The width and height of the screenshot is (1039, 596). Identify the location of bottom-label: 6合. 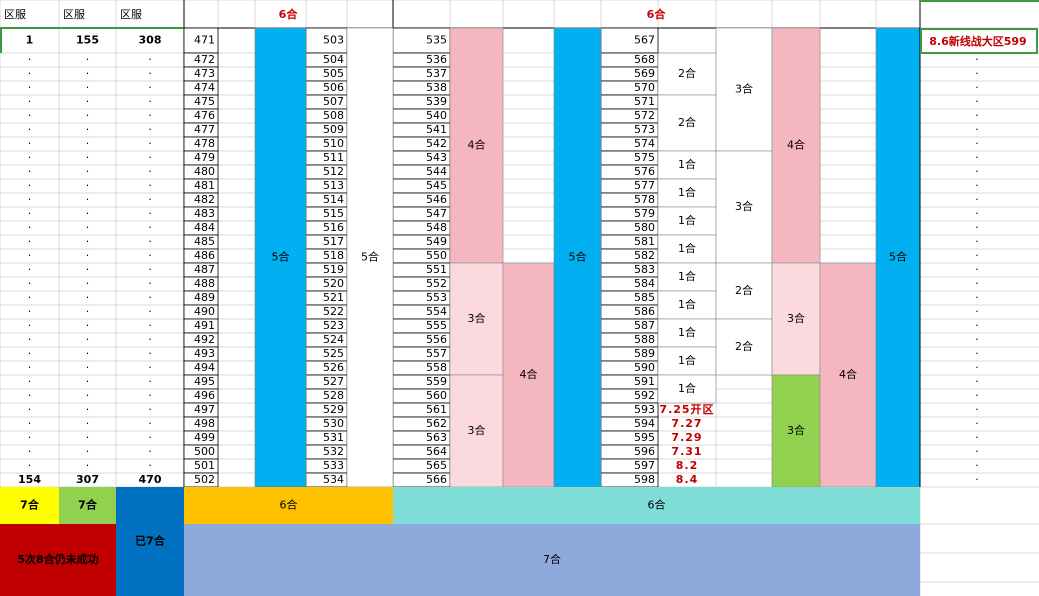
(657, 505).